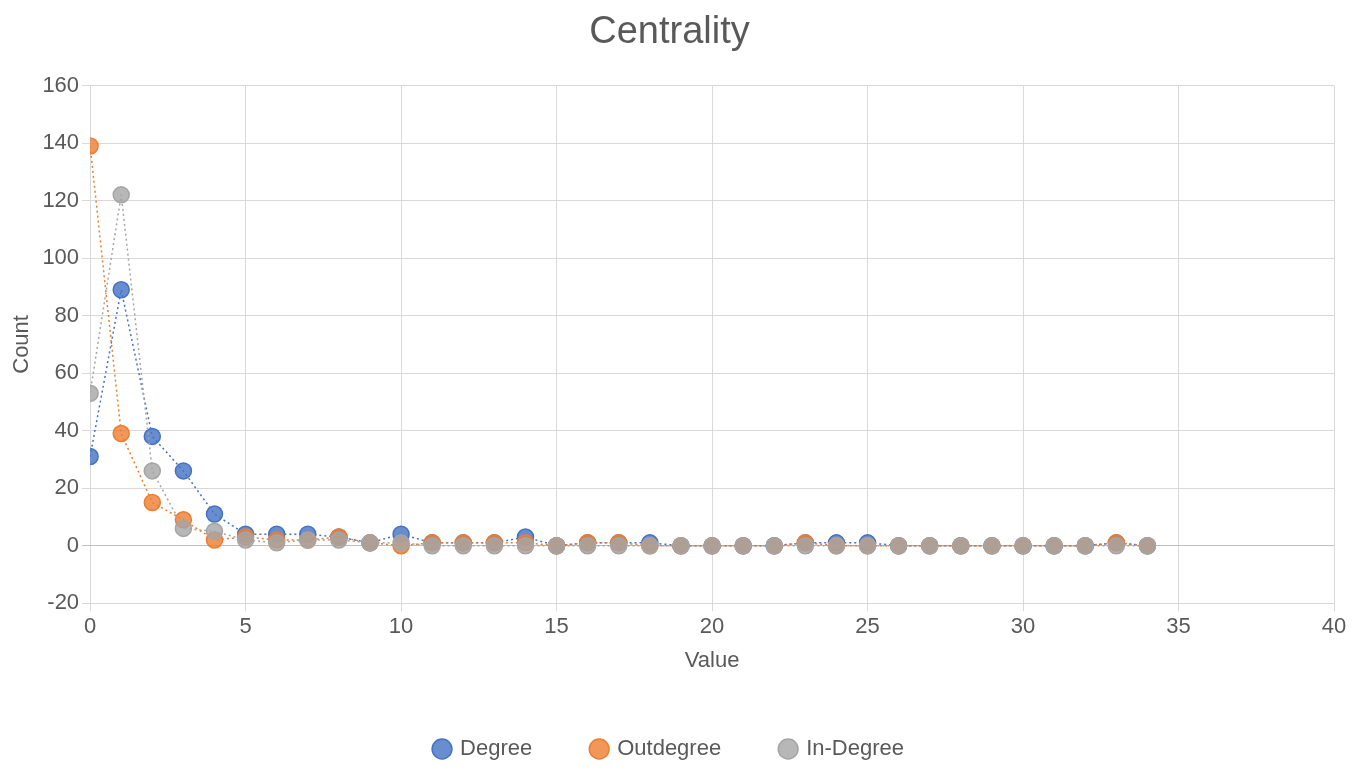 The height and width of the screenshot is (780, 1364). What do you see at coordinates (21, 344) in the screenshot?
I see `y-axis-title: Count` at bounding box center [21, 344].